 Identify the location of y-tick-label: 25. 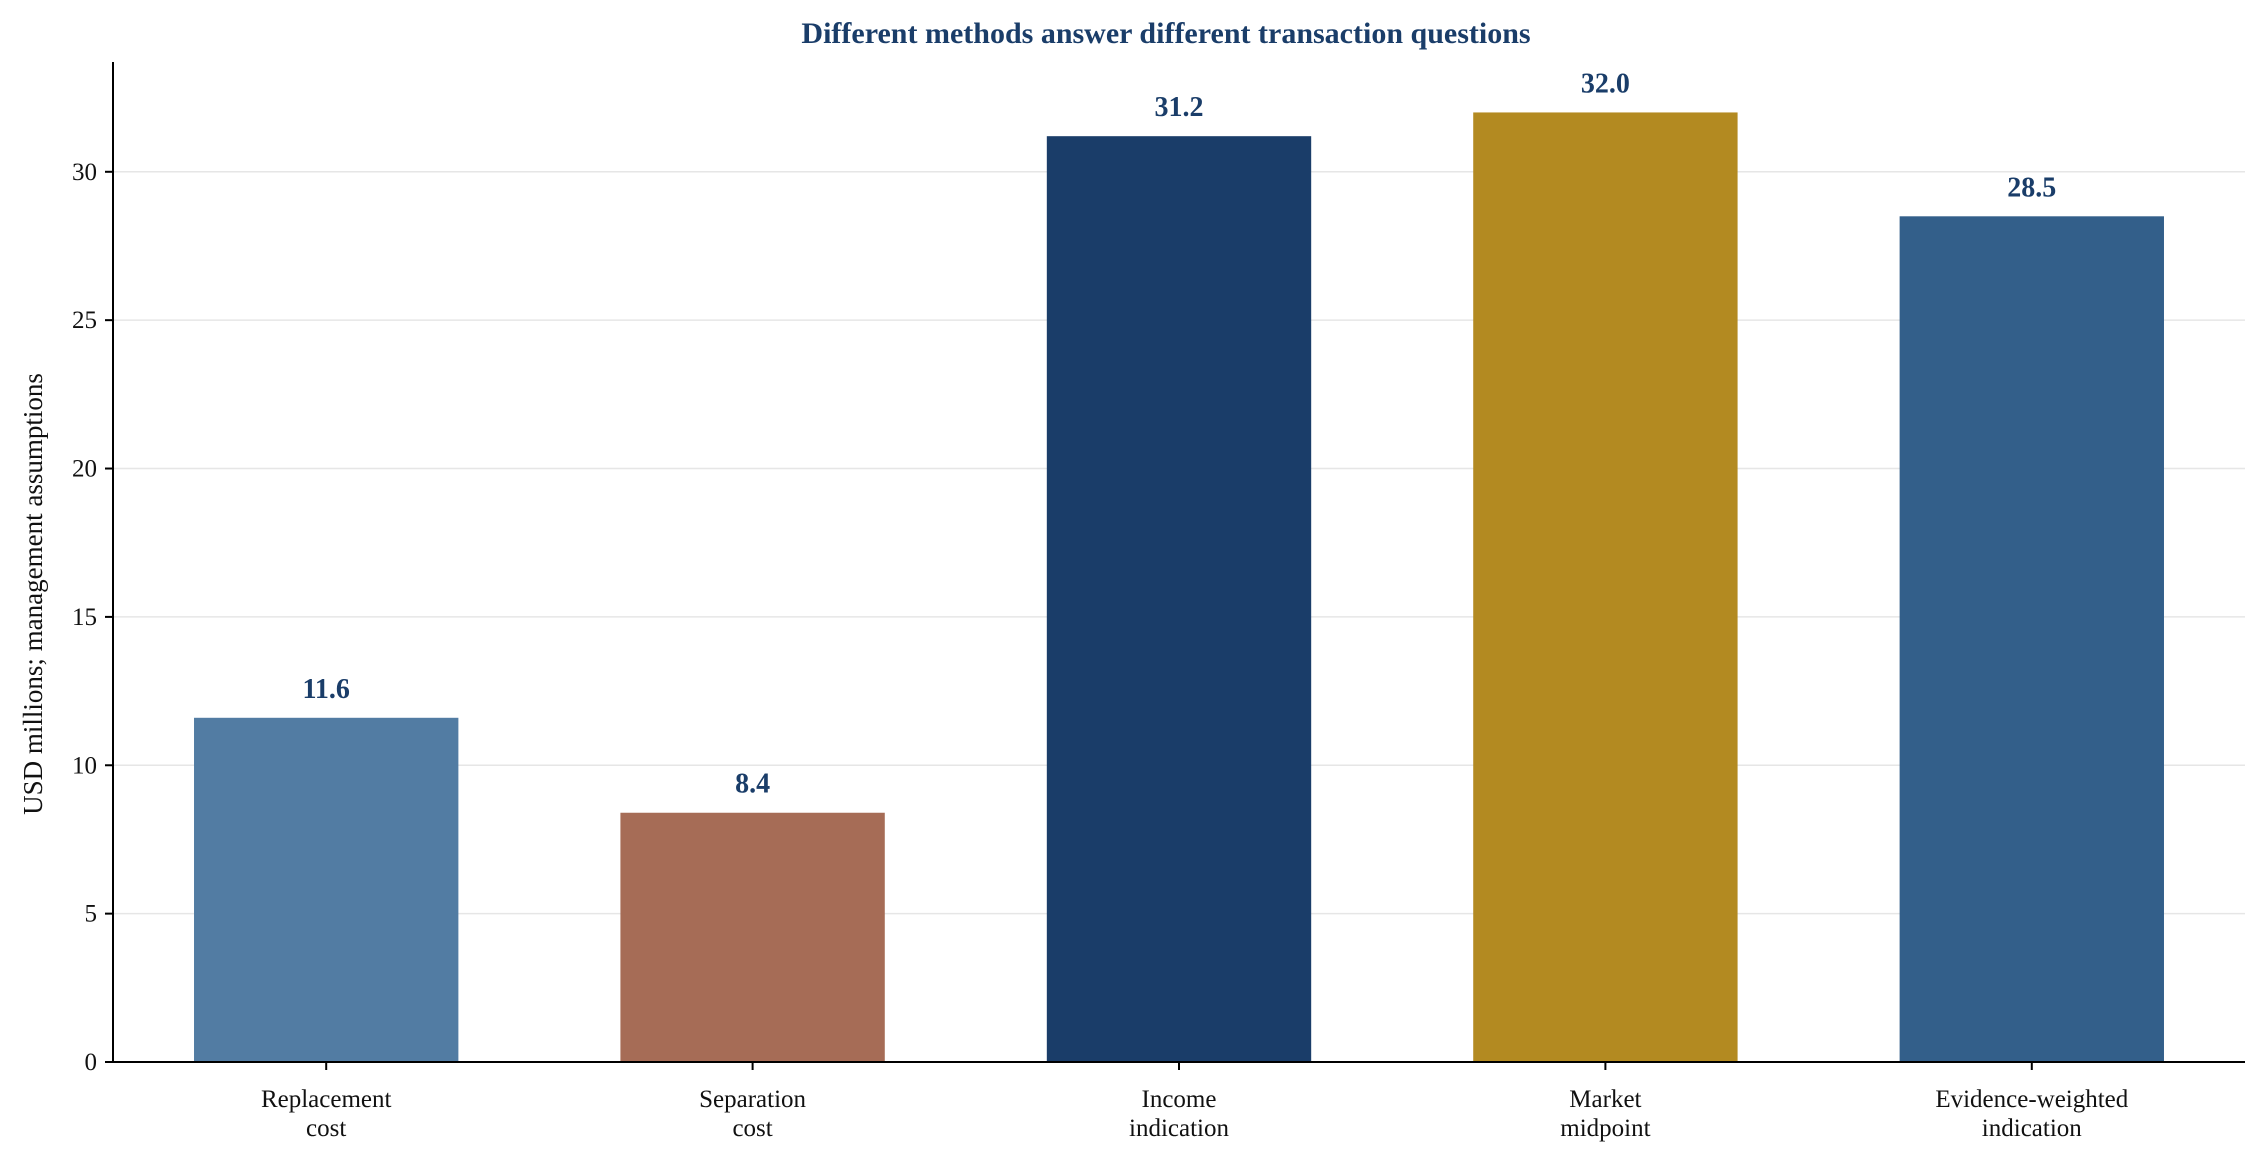
(84, 320).